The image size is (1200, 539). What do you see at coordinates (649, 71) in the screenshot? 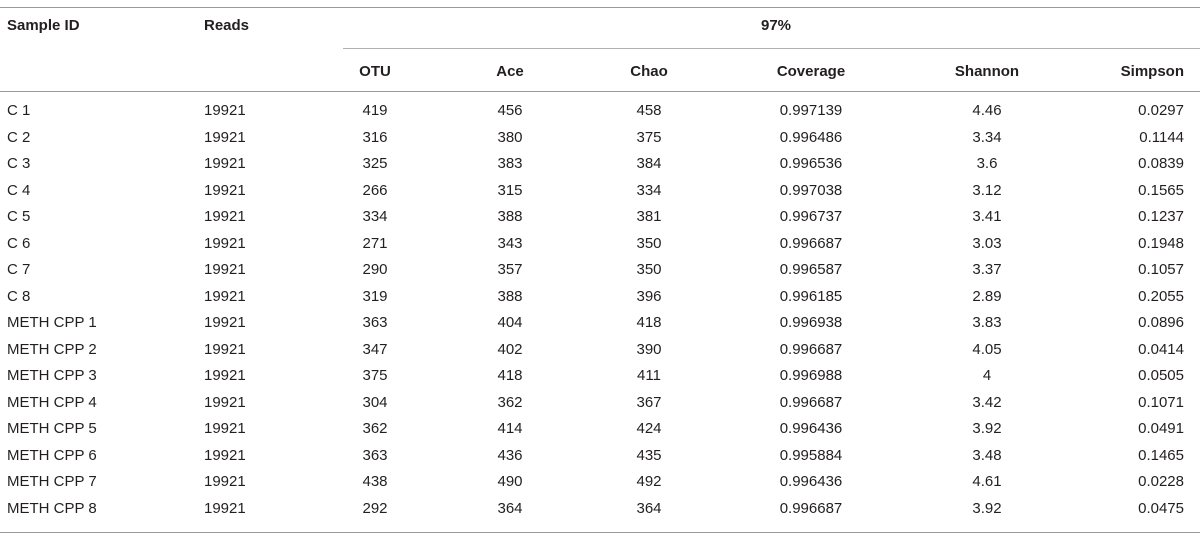
I see `header-chao: Chao` at bounding box center [649, 71].